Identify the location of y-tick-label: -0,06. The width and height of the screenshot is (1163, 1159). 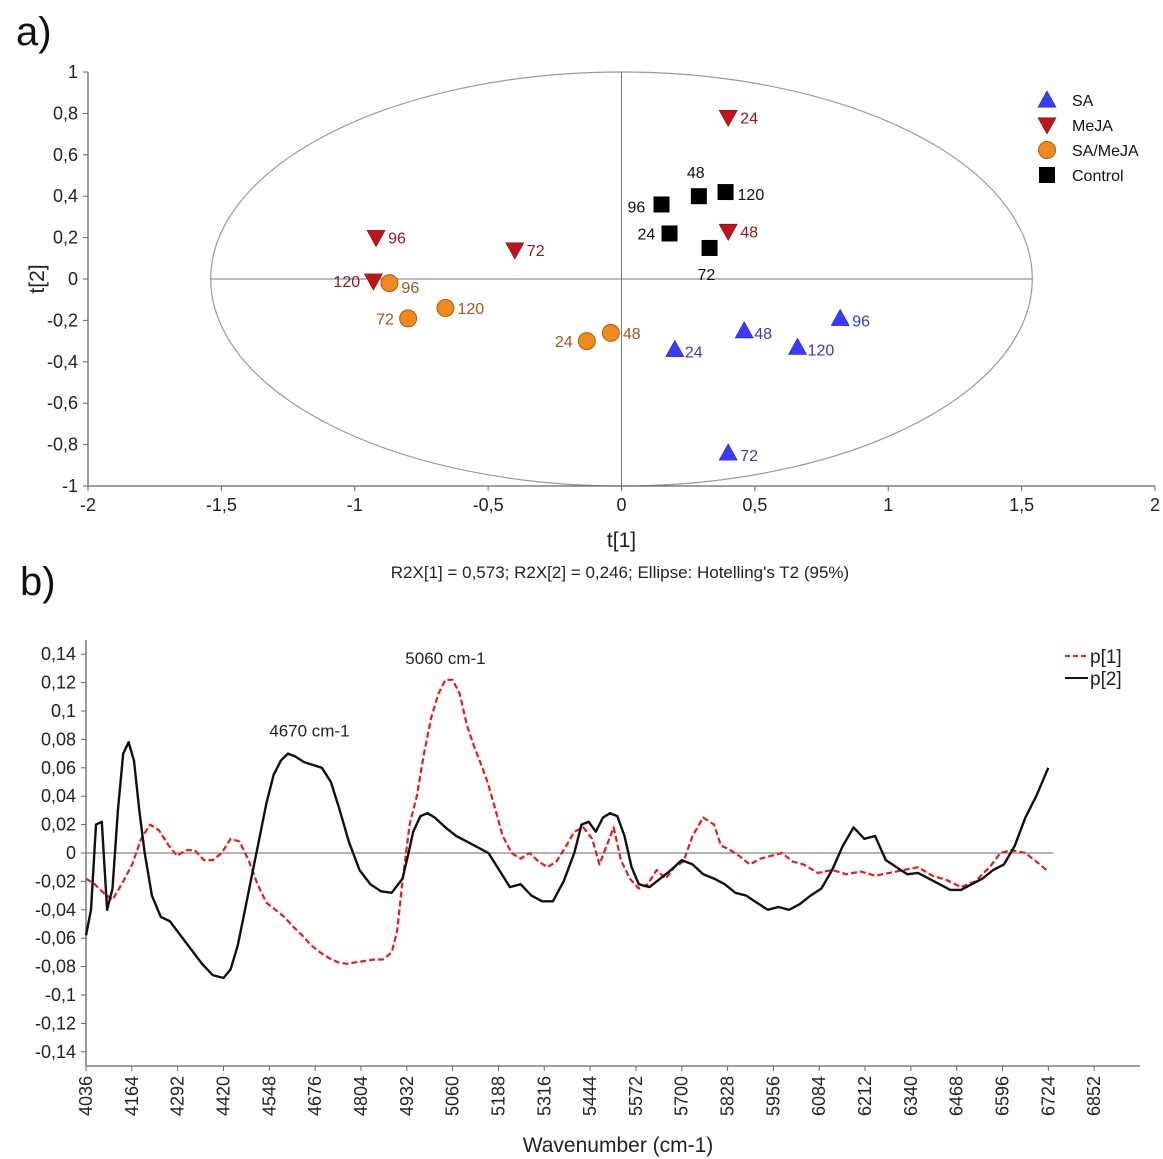
(55, 938).